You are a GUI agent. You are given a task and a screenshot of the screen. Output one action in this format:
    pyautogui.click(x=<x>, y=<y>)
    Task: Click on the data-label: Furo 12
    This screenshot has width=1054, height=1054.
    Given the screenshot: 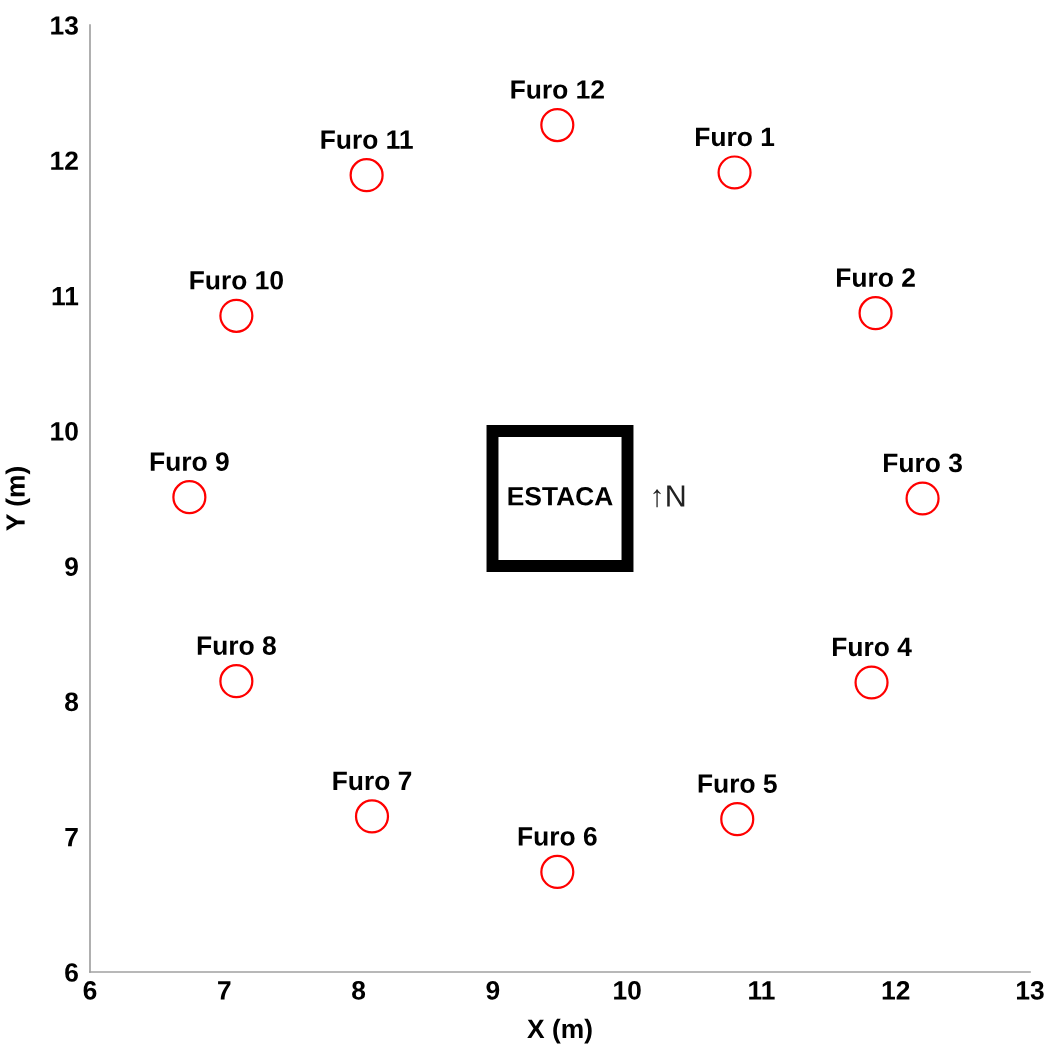 What is the action you would take?
    pyautogui.click(x=557, y=89)
    